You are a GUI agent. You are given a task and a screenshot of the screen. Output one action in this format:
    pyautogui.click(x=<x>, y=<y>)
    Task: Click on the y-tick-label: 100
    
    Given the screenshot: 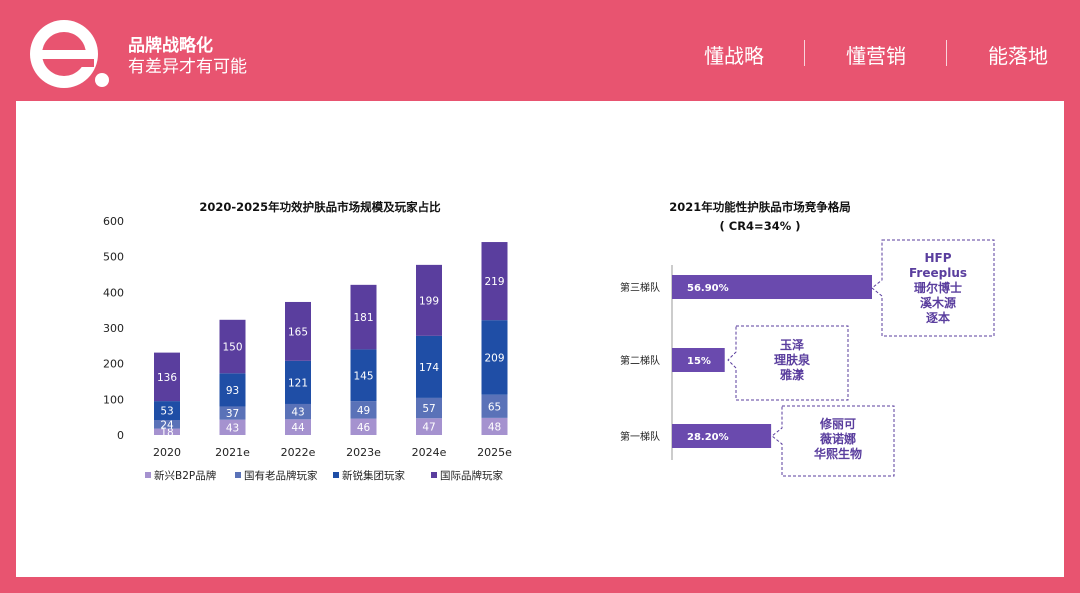 What is the action you would take?
    pyautogui.click(x=113, y=399)
    